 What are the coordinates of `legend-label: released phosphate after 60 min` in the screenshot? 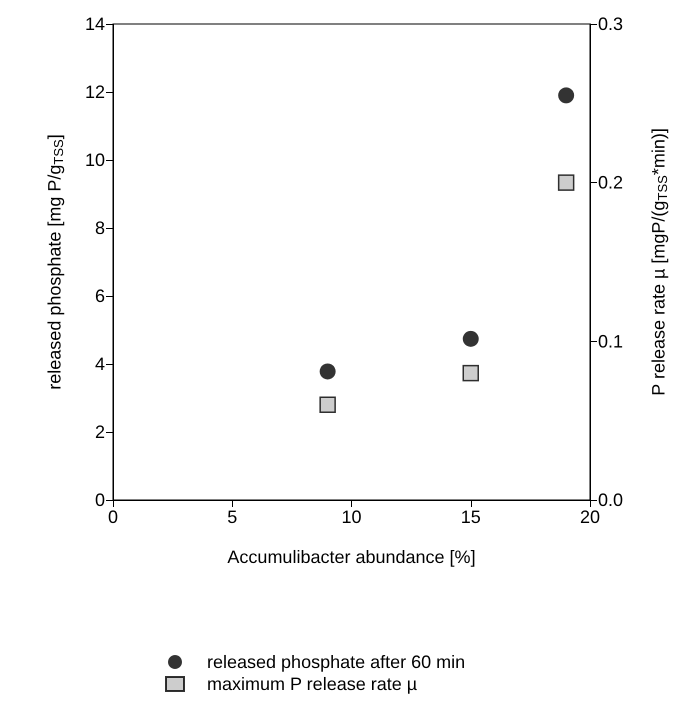 It's located at (336, 662).